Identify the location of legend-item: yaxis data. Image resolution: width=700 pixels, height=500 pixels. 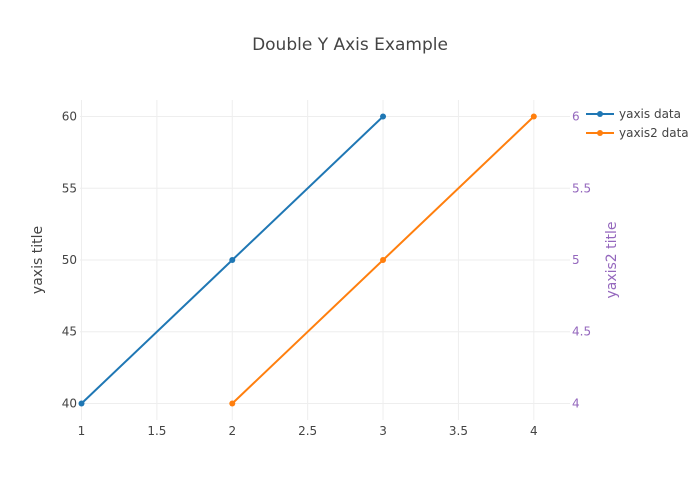
(633, 114).